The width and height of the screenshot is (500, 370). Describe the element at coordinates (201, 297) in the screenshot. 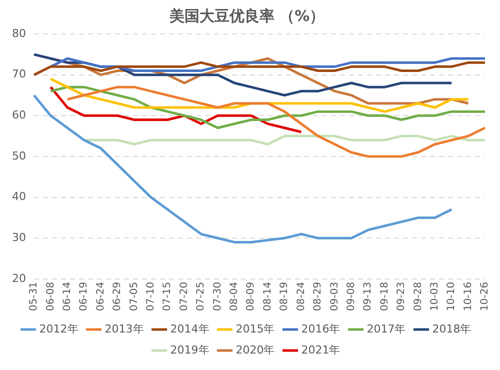

I see `x-tick-label: 07-25` at that location.